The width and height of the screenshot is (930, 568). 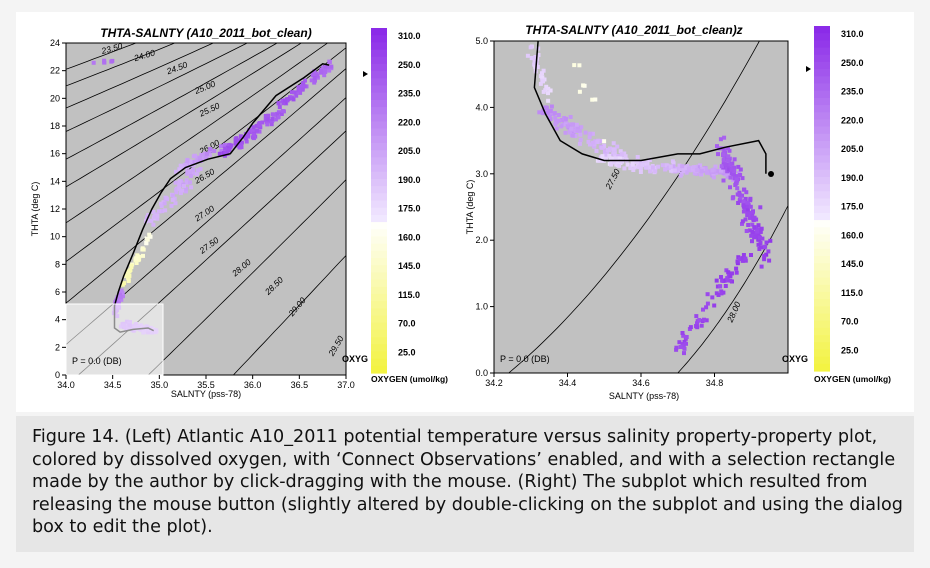 I want to click on density-contour, so click(x=172, y=101).